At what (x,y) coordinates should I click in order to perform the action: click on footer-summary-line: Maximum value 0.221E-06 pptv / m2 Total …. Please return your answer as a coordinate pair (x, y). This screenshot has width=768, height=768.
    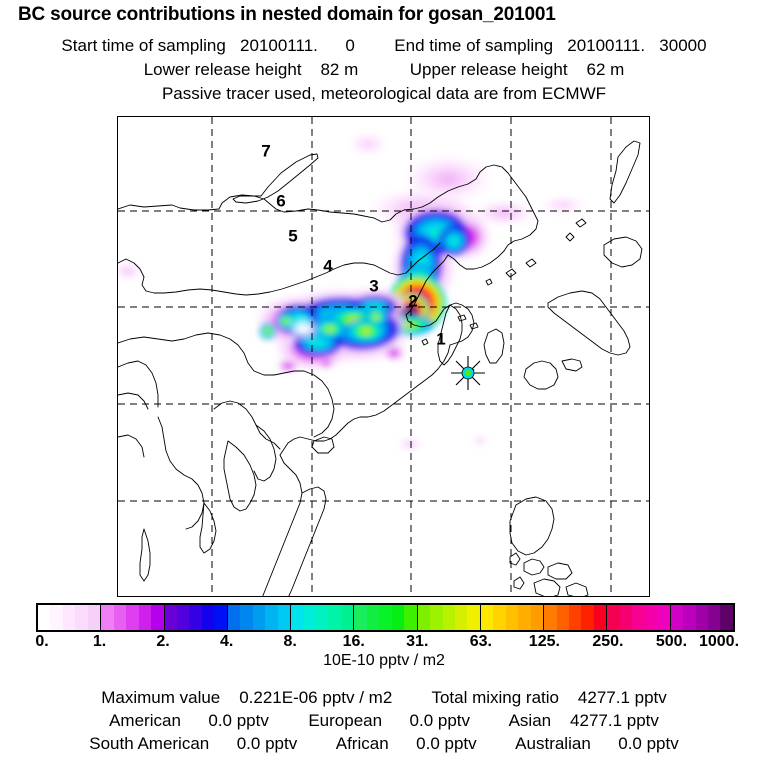
    Looking at the image, I should click on (384, 698).